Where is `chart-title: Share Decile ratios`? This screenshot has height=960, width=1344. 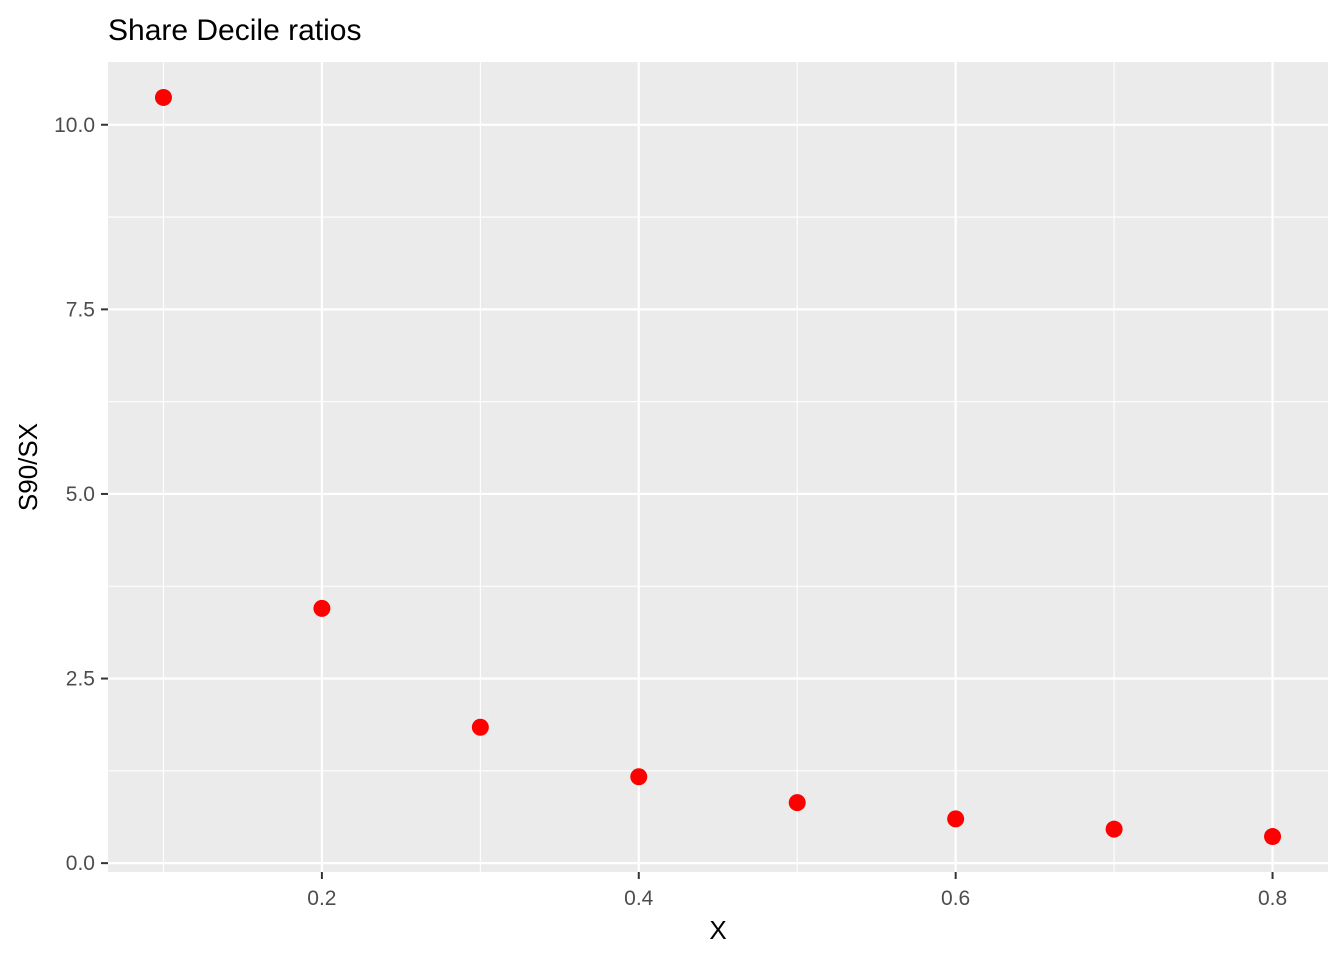 chart-title: Share Decile ratios is located at coordinates (234, 30).